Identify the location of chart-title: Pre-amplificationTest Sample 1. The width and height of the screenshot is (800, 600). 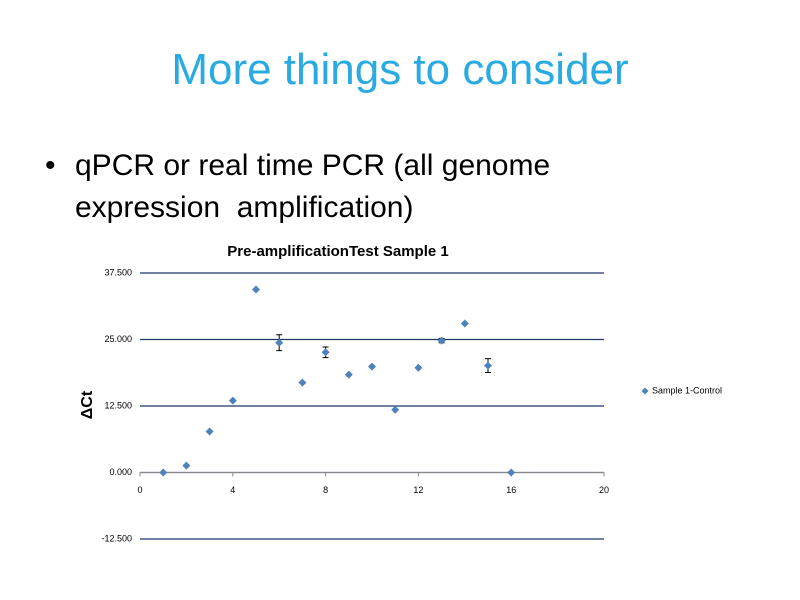
(337, 251).